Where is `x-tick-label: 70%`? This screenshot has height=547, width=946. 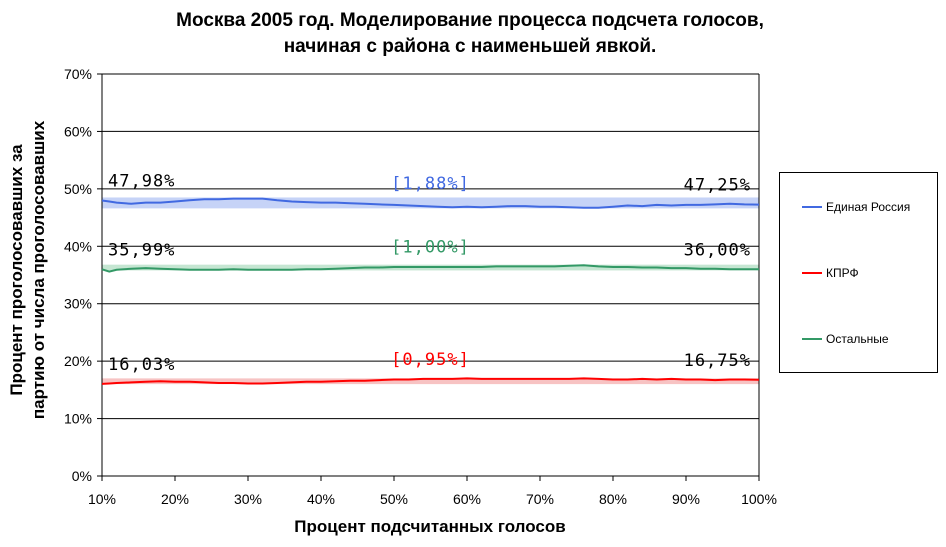 x-tick-label: 70% is located at coordinates (540, 499).